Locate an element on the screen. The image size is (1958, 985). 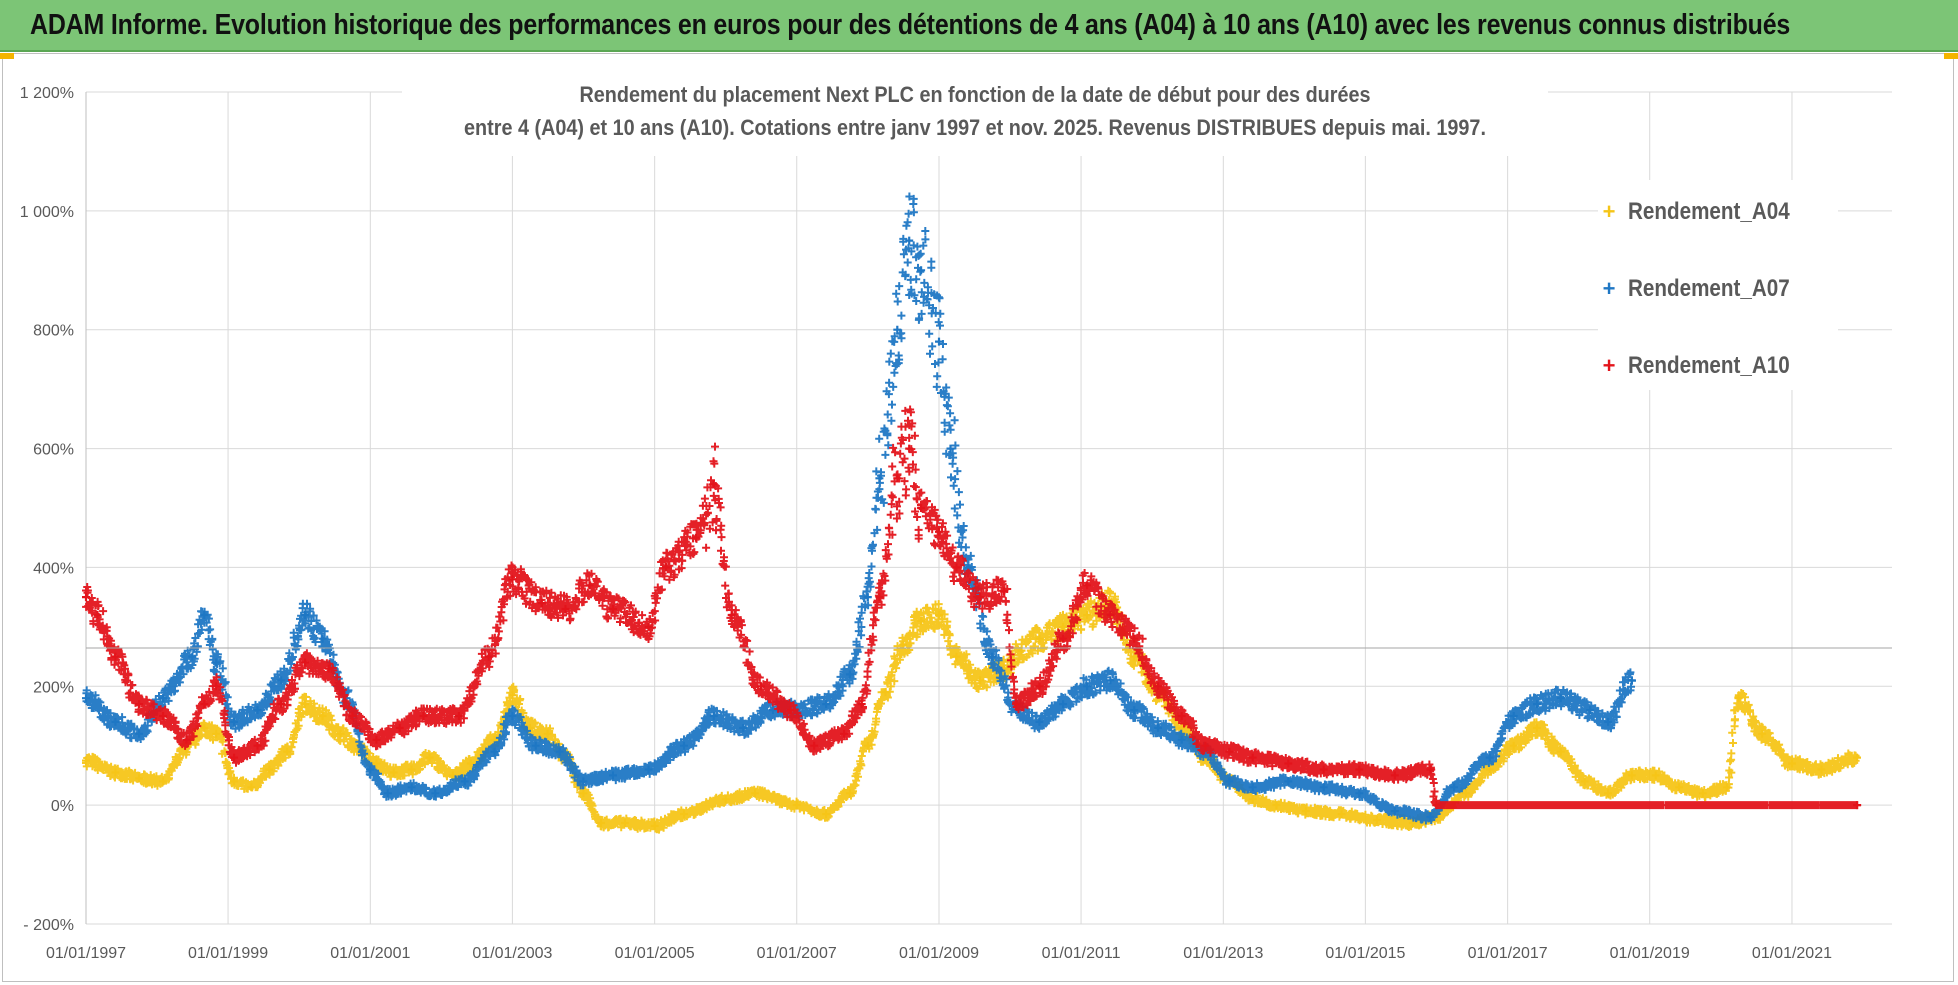
legend-marker-a10: + is located at coordinates (1609, 365).